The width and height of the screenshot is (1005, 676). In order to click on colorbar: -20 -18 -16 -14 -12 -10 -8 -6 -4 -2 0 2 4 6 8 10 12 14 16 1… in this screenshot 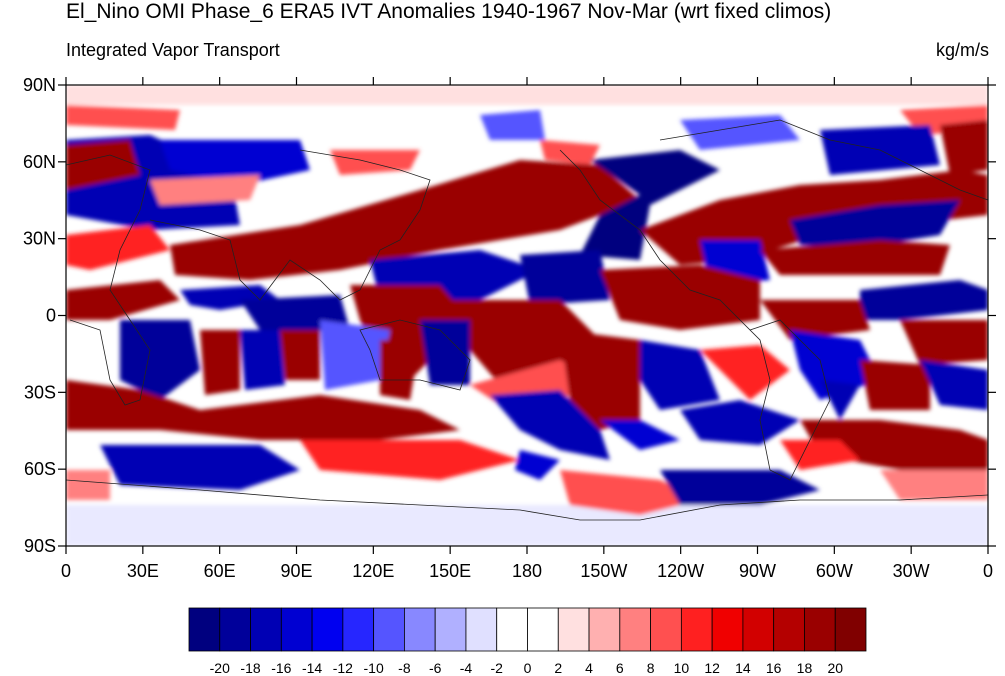, I will do `click(527, 641)`.